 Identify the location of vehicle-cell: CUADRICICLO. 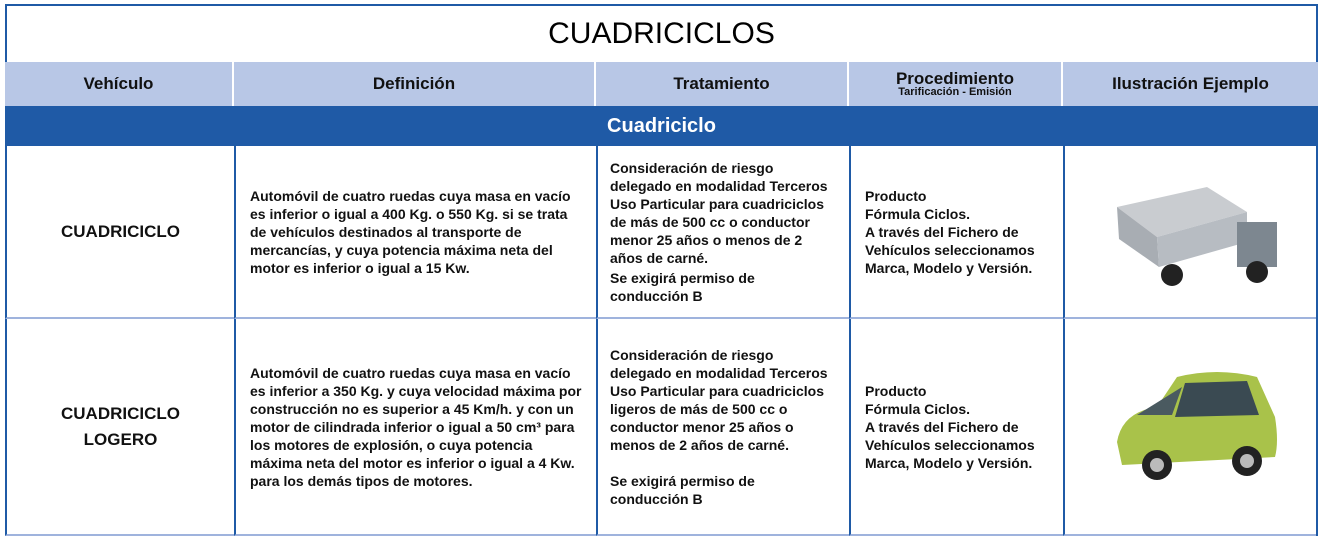
(119, 232).